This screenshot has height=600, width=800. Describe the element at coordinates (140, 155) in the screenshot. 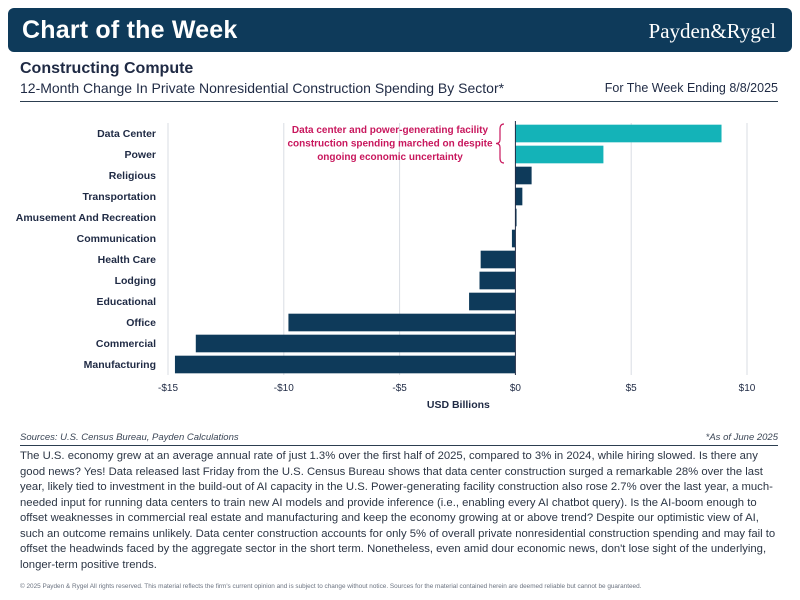

I see `category-label: Power` at that location.